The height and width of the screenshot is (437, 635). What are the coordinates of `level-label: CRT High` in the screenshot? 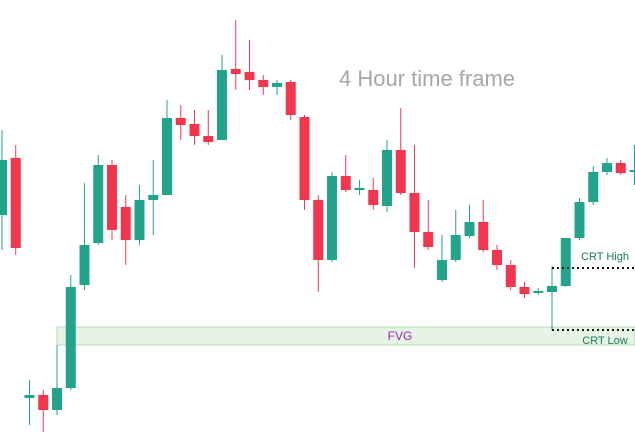 It's located at (605, 257).